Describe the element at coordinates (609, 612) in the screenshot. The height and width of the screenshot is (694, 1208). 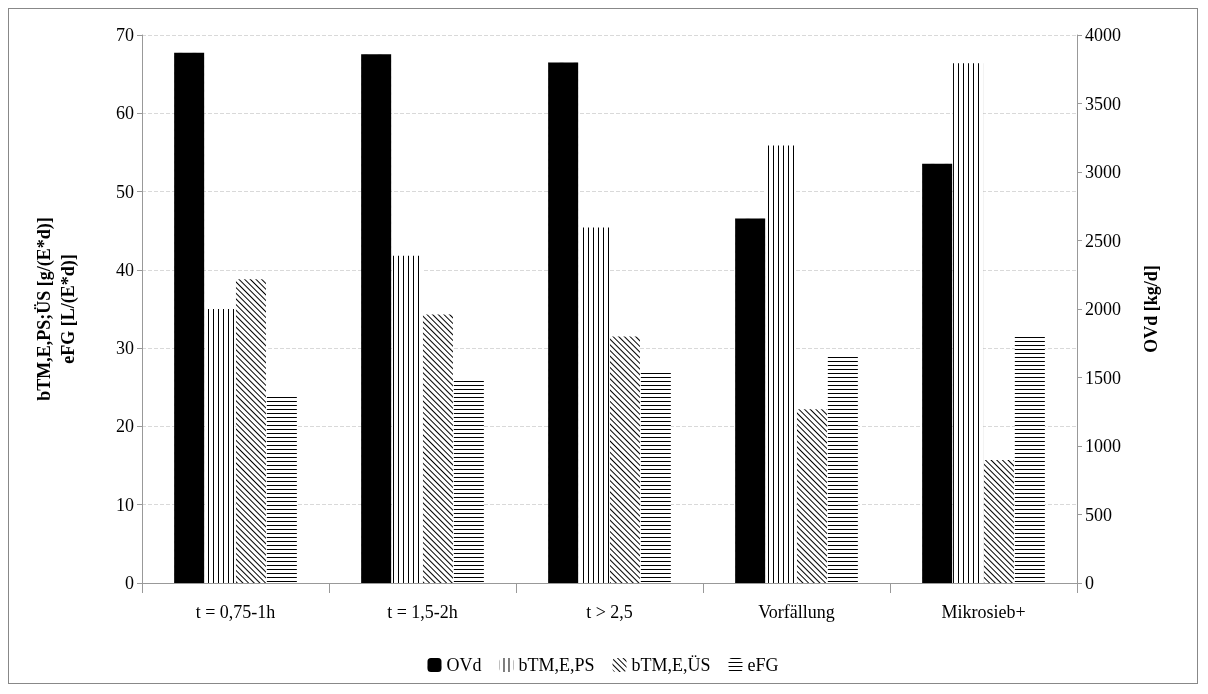
I see `x-tick-label: t > 2,5` at that location.